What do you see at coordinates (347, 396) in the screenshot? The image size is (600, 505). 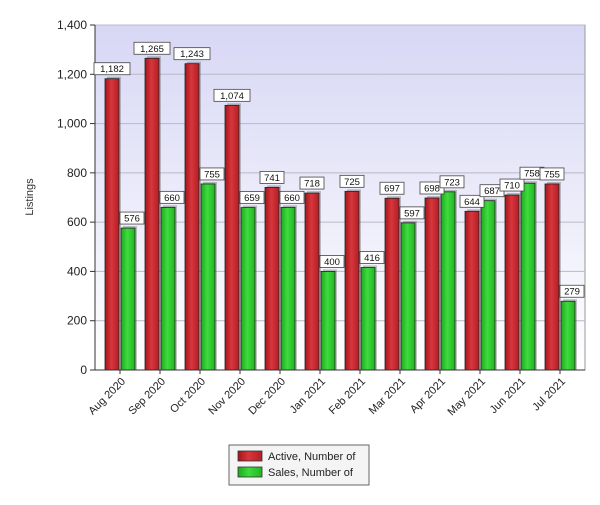 I see `x-tick-label: Feb 2021` at bounding box center [347, 396].